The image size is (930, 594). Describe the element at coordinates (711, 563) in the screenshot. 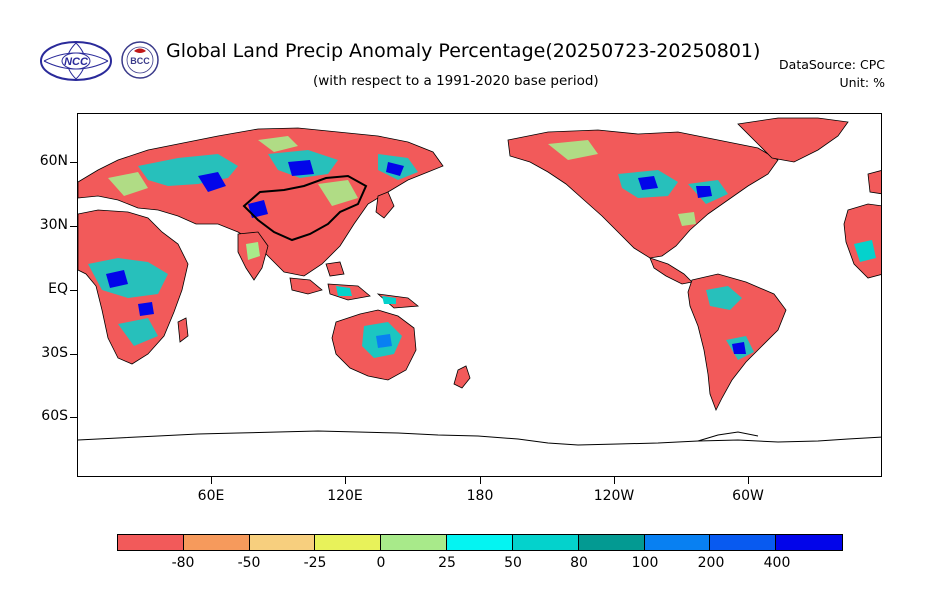

I see `colorbar-label: 200` at that location.